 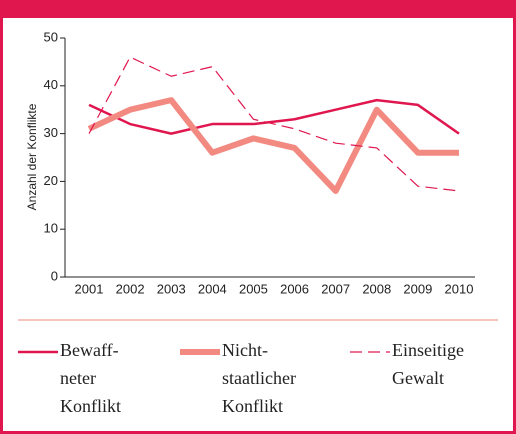 I want to click on x-tick-label: 2004, so click(x=212, y=288).